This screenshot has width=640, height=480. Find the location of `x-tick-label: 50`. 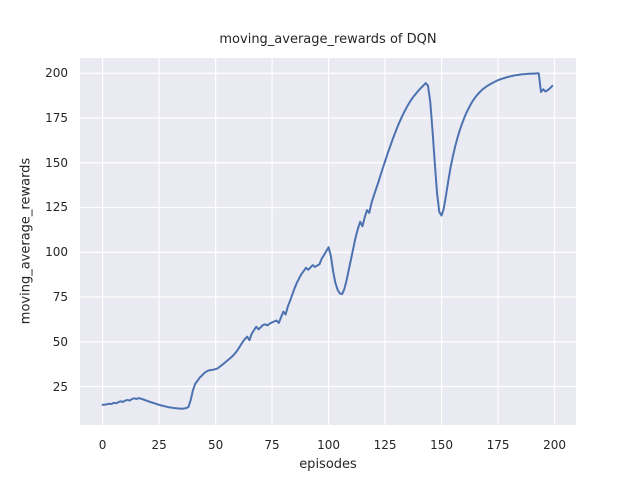

x-tick-label: 50 is located at coordinates (215, 445).